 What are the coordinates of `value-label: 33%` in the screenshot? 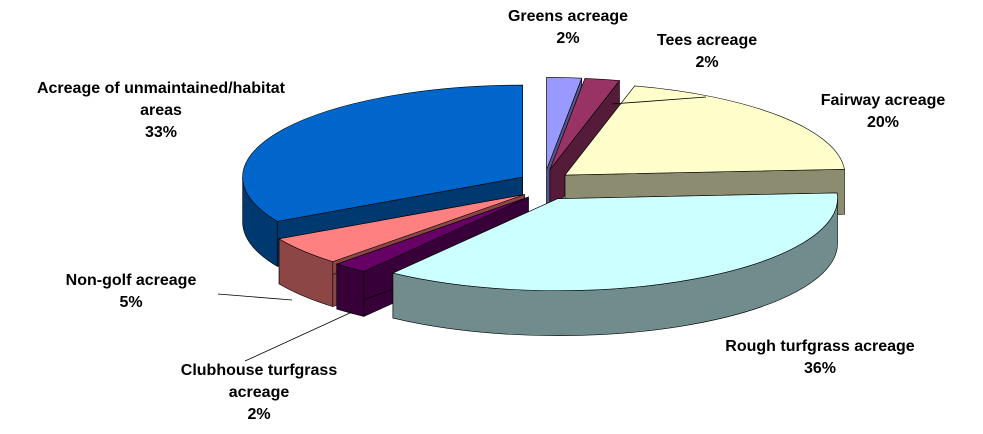 It's located at (161, 132).